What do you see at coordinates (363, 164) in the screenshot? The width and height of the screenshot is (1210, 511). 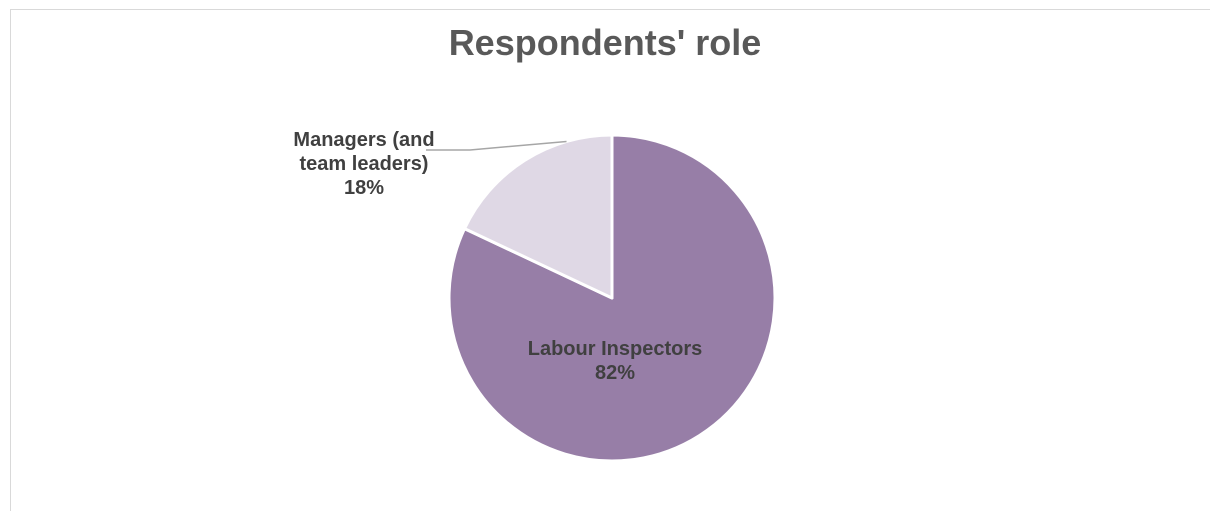 I see `slice-label-managers: Managers (and team leaders) 18%` at bounding box center [363, 164].